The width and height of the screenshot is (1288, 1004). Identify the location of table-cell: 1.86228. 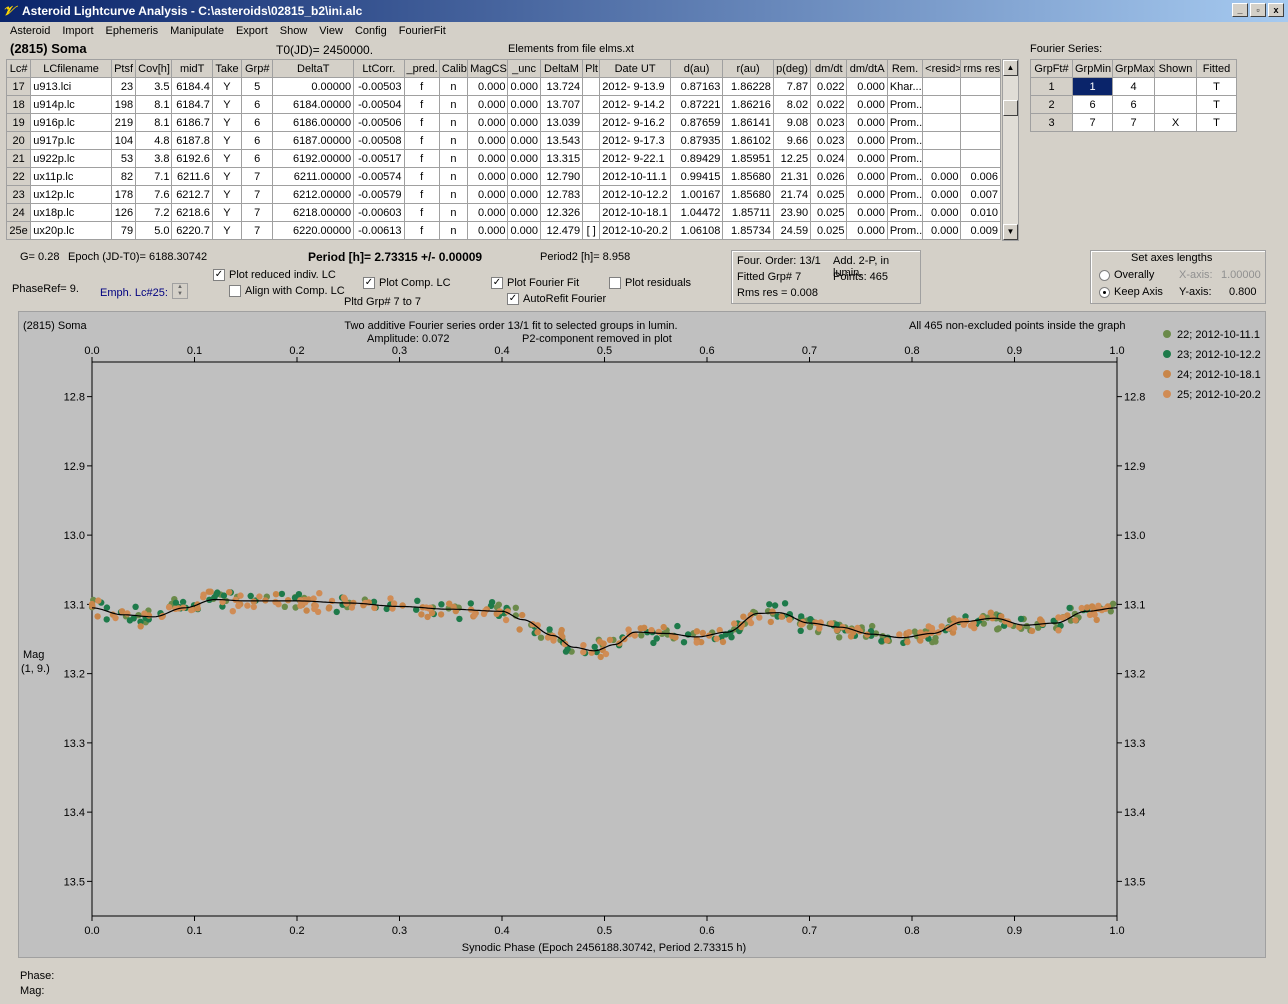
(748, 86).